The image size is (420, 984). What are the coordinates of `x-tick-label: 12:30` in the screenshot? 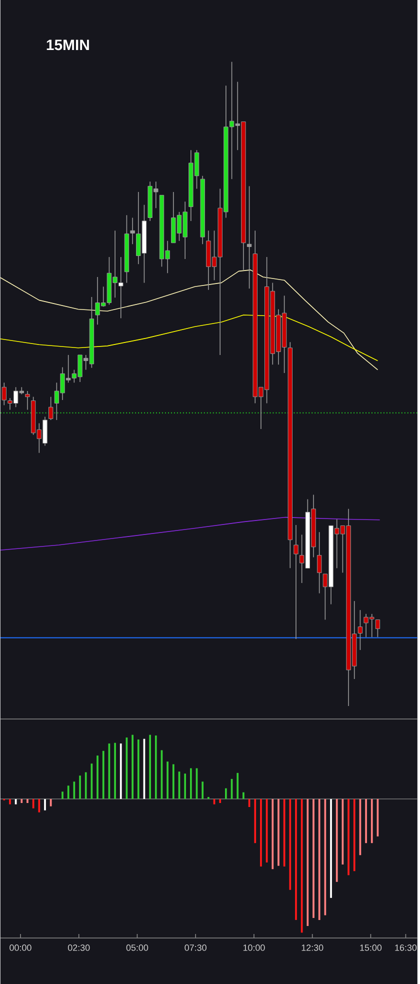 It's located at (313, 947).